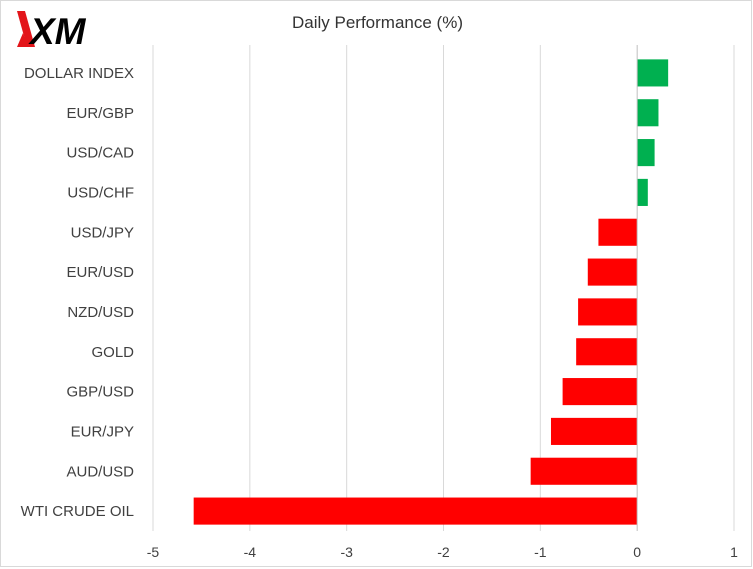  Describe the element at coordinates (100, 113) in the screenshot. I see `category-label: EUR/GBP` at that location.